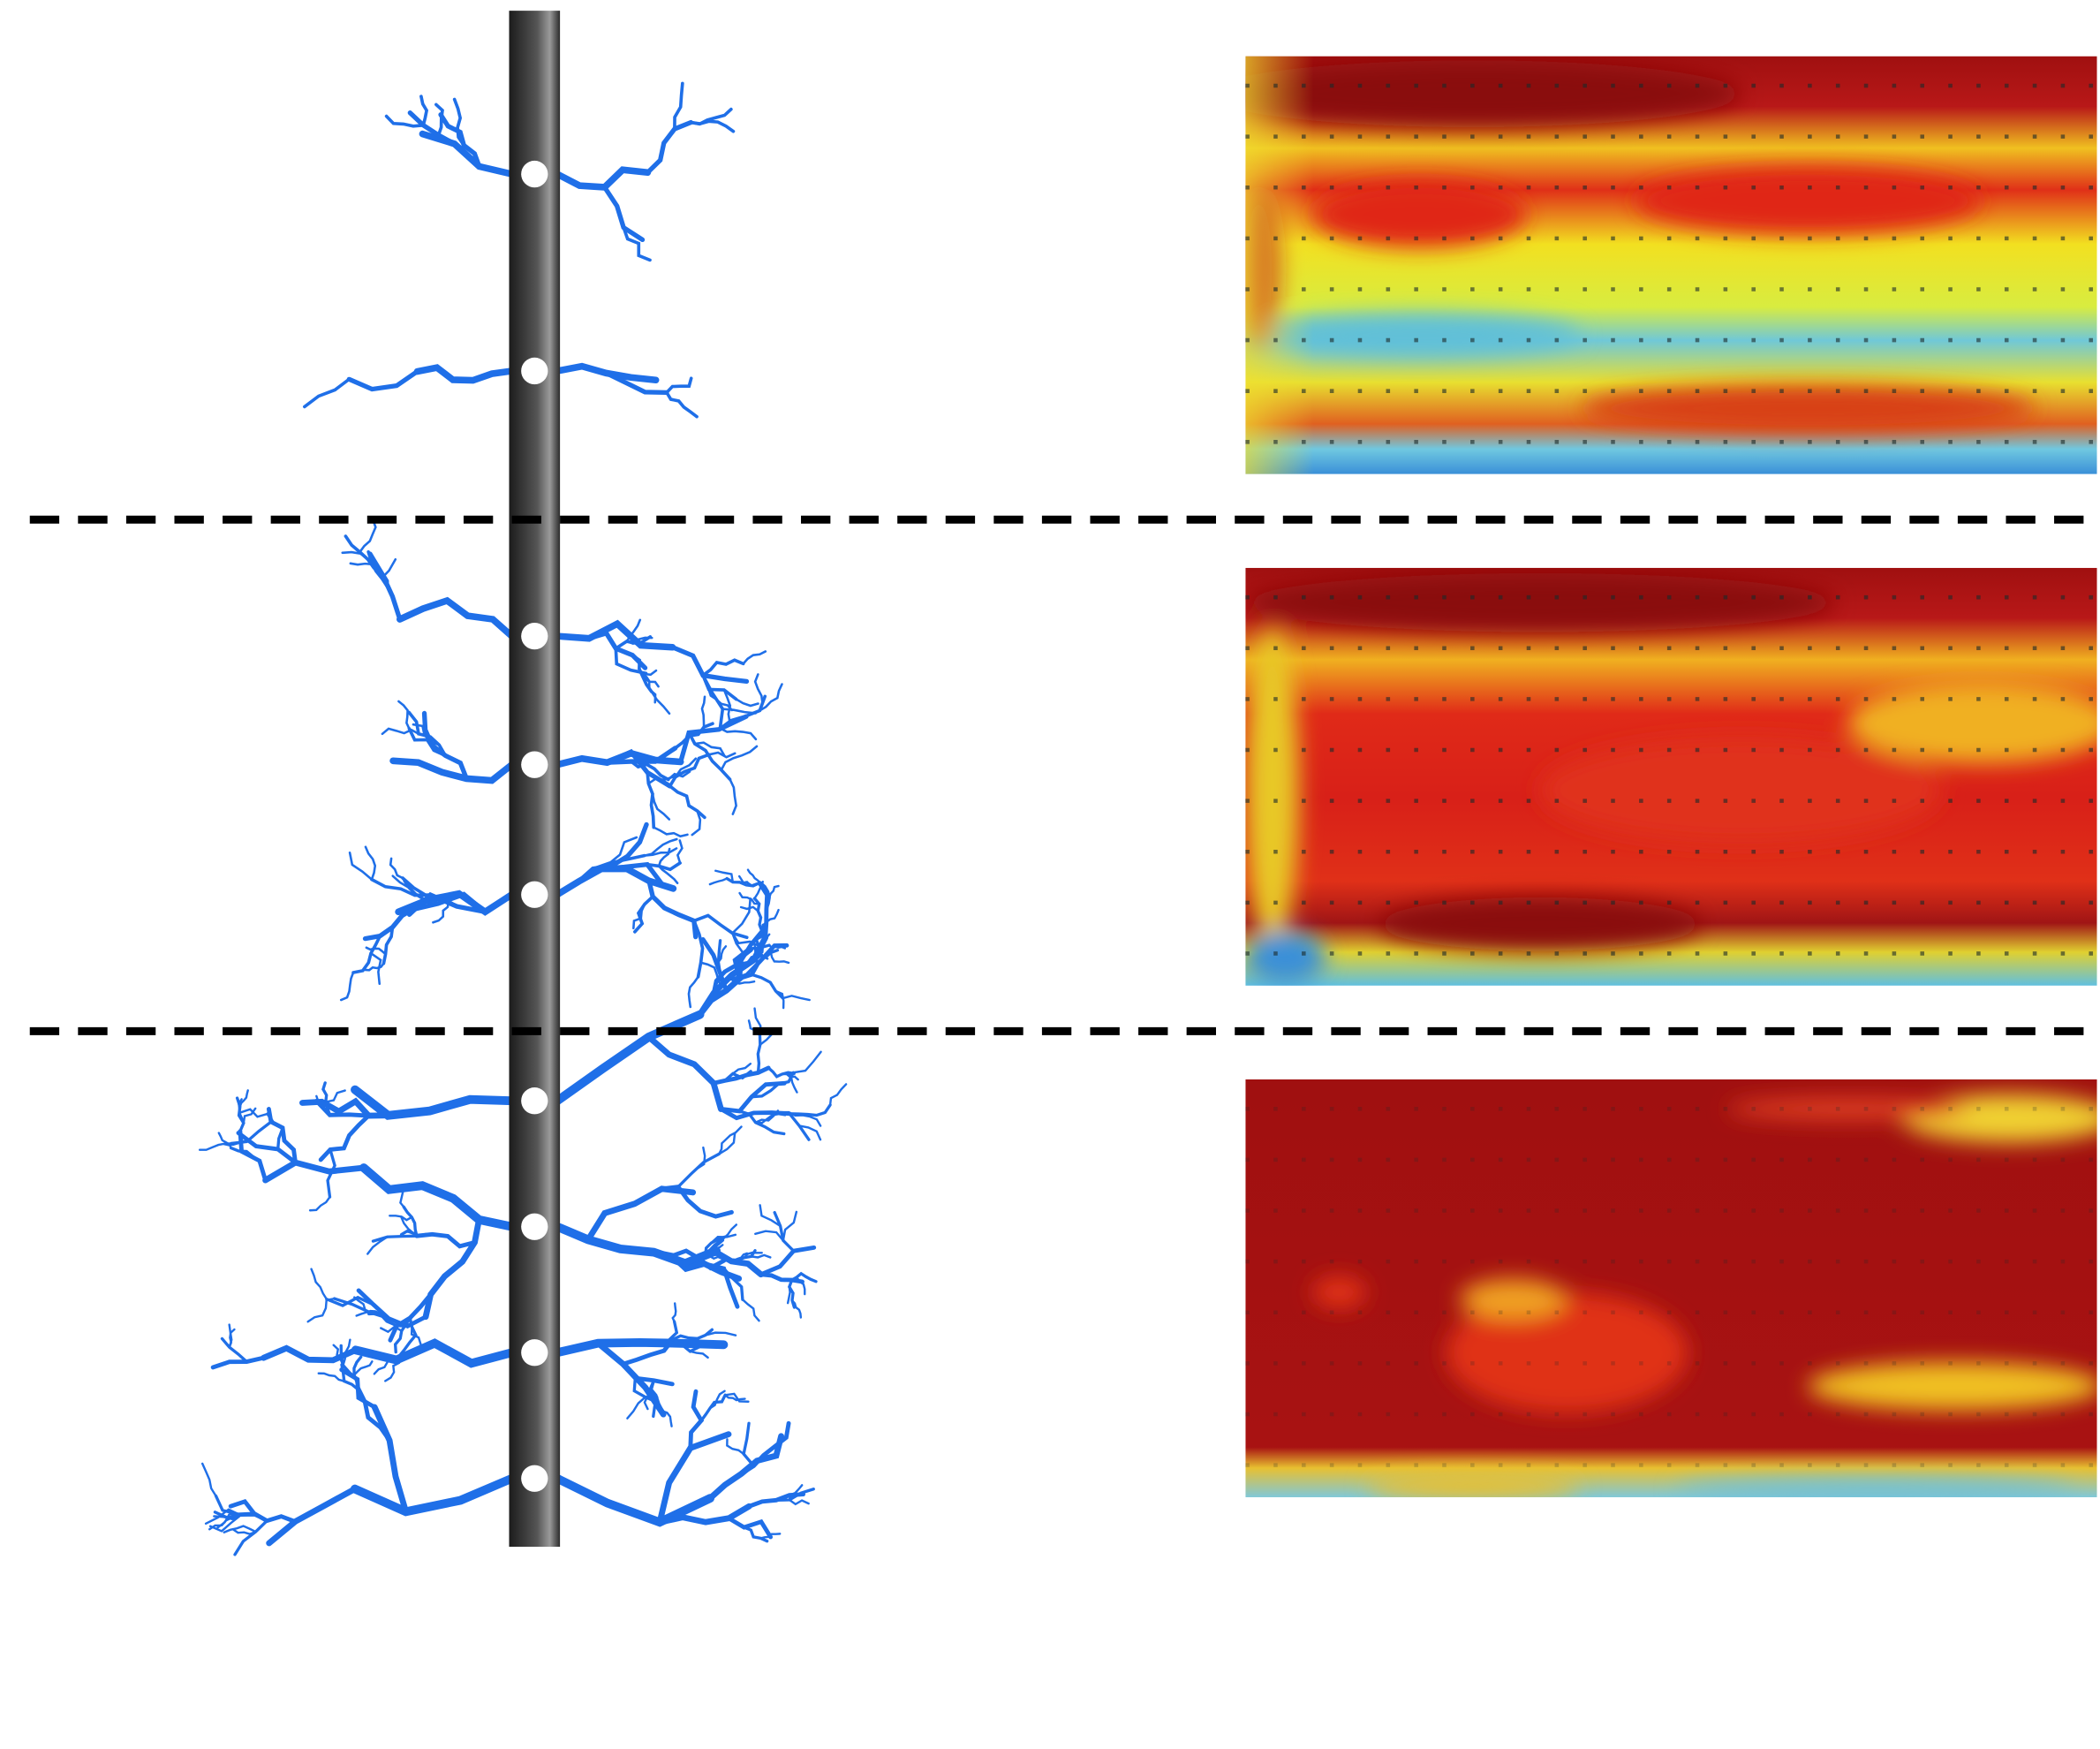 Image resolution: width=2100 pixels, height=1749 pixels. Describe the element at coordinates (1671, 1288) in the screenshot. I see `heatmap-fill` at that location.